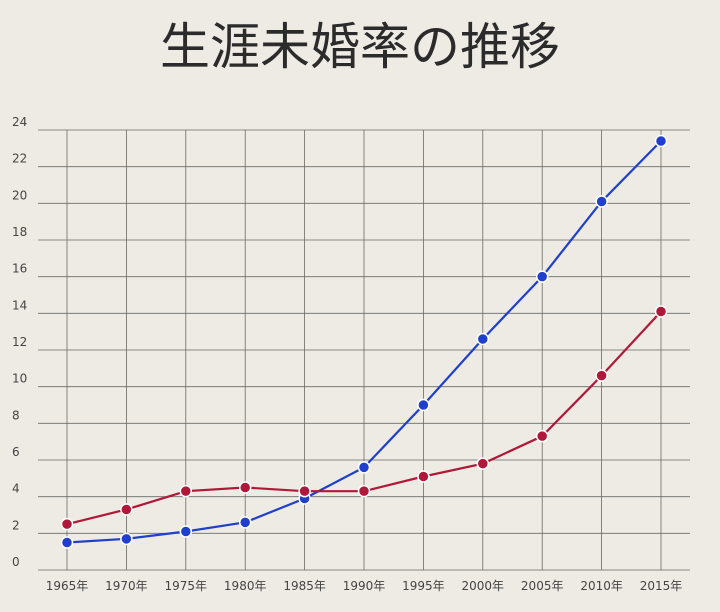  I want to click on y-tick-label: 2, so click(16, 525).